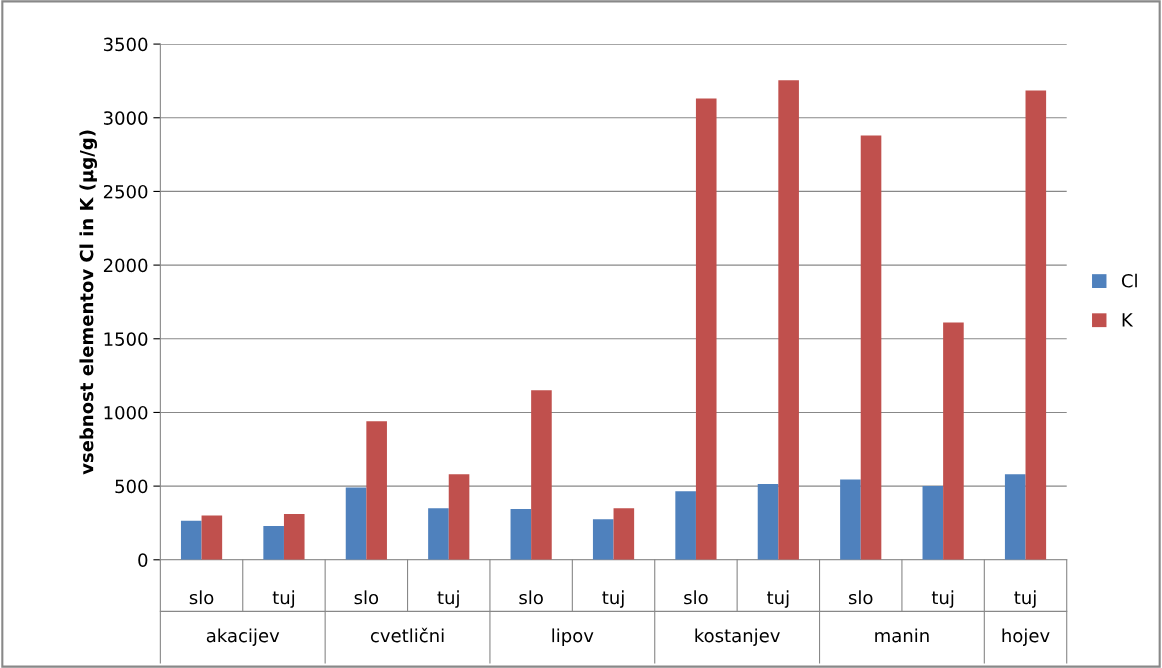 Image resolution: width=1162 pixels, height=668 pixels. I want to click on y-tick-label: 500, so click(131, 486).